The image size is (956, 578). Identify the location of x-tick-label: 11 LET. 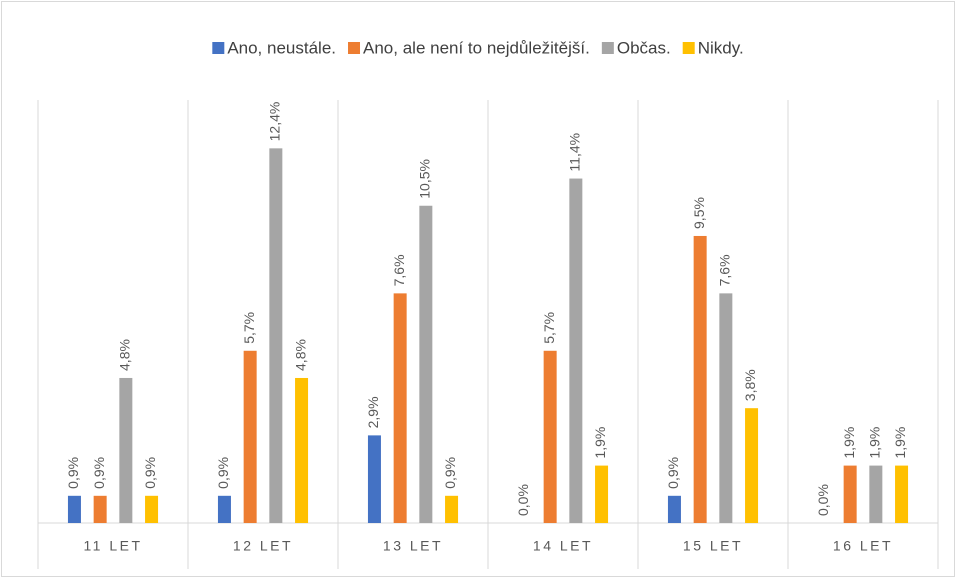
(112, 546).